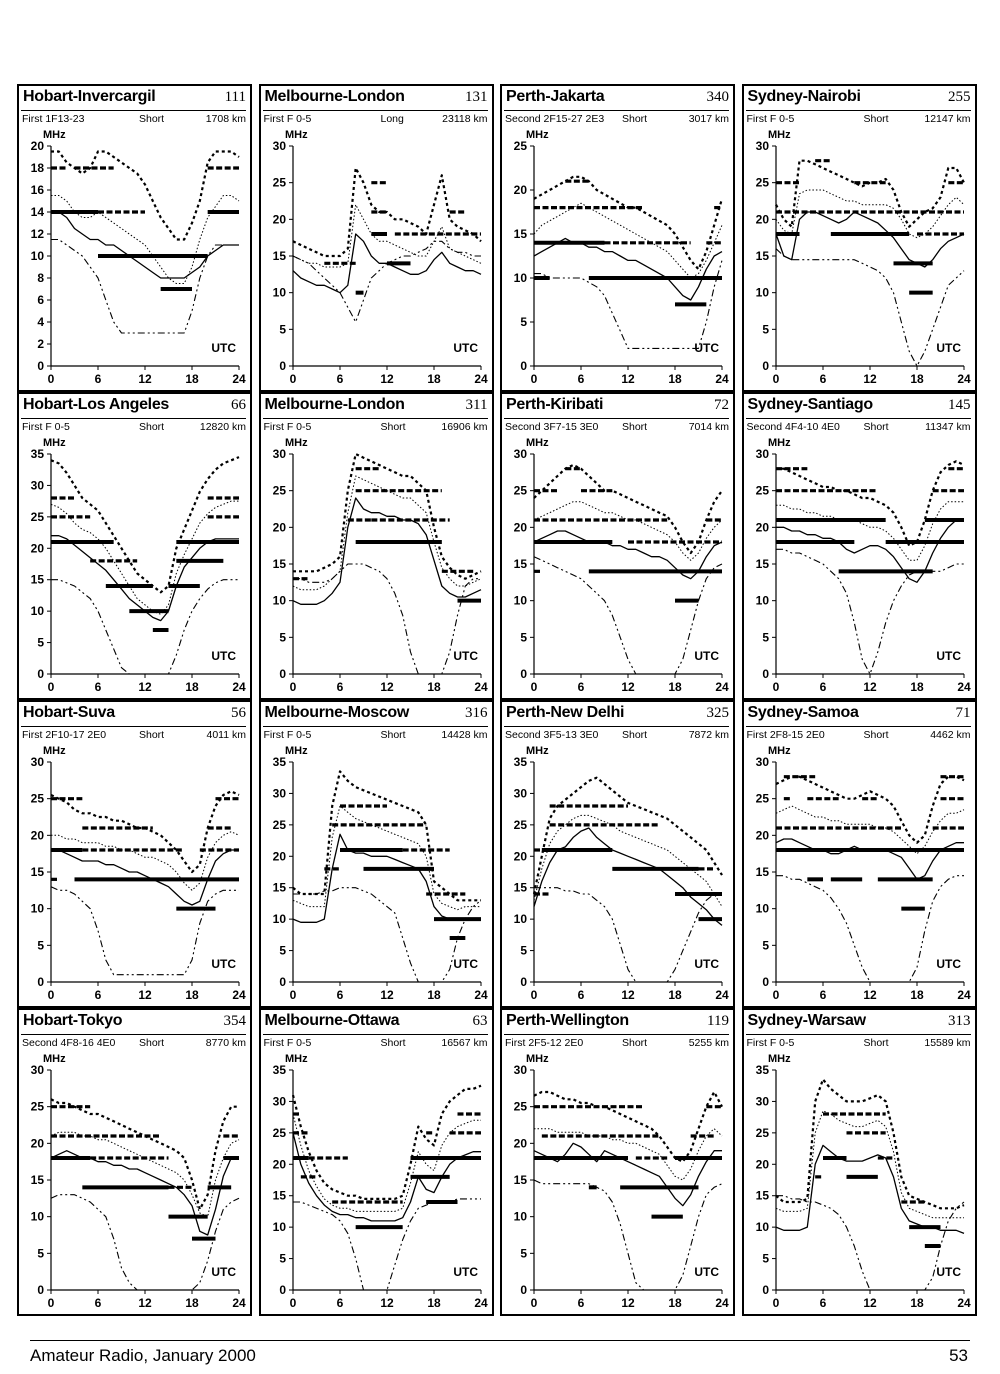 This screenshot has width=1000, height=1374. What do you see at coordinates (133, 425) in the screenshot?
I see `chart-subtitle: First F 0-5 Short 12820 km` at bounding box center [133, 425].